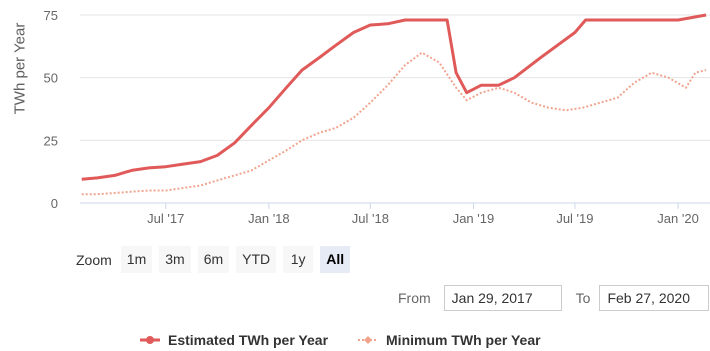 This screenshot has width=710, height=351. Describe the element at coordinates (94, 259) in the screenshot. I see `zoom-label: Zoom` at that location.